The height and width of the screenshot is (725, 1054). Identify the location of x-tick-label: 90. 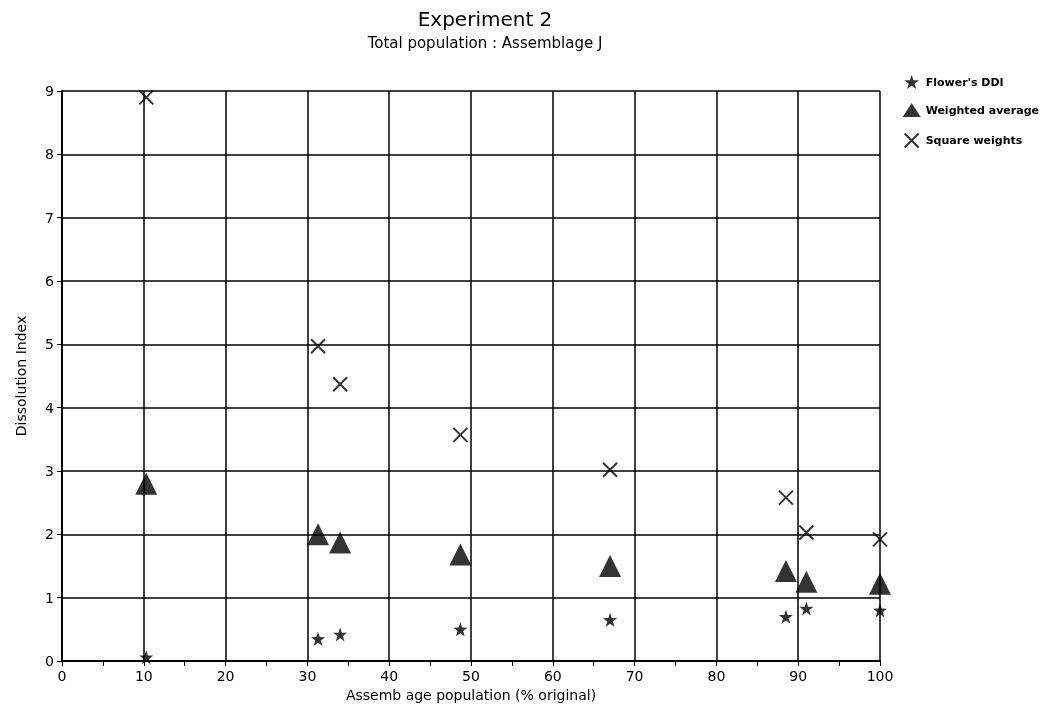
(798, 676).